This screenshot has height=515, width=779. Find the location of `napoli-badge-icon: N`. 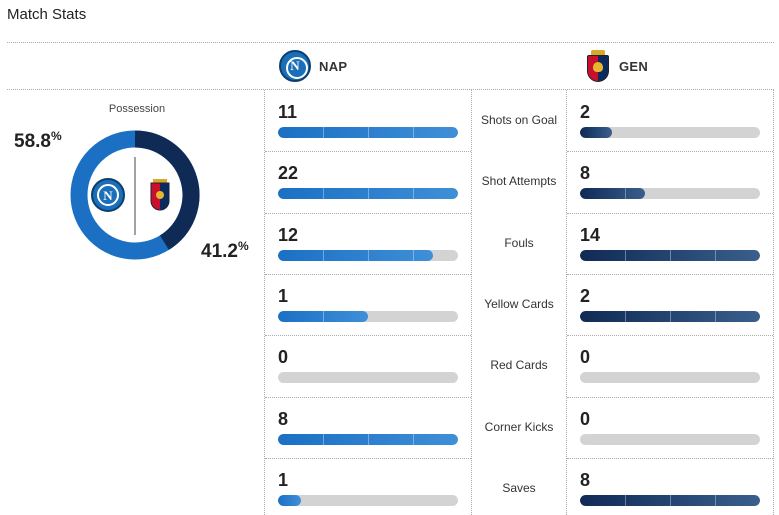

napoli-badge-icon: N is located at coordinates (295, 66).